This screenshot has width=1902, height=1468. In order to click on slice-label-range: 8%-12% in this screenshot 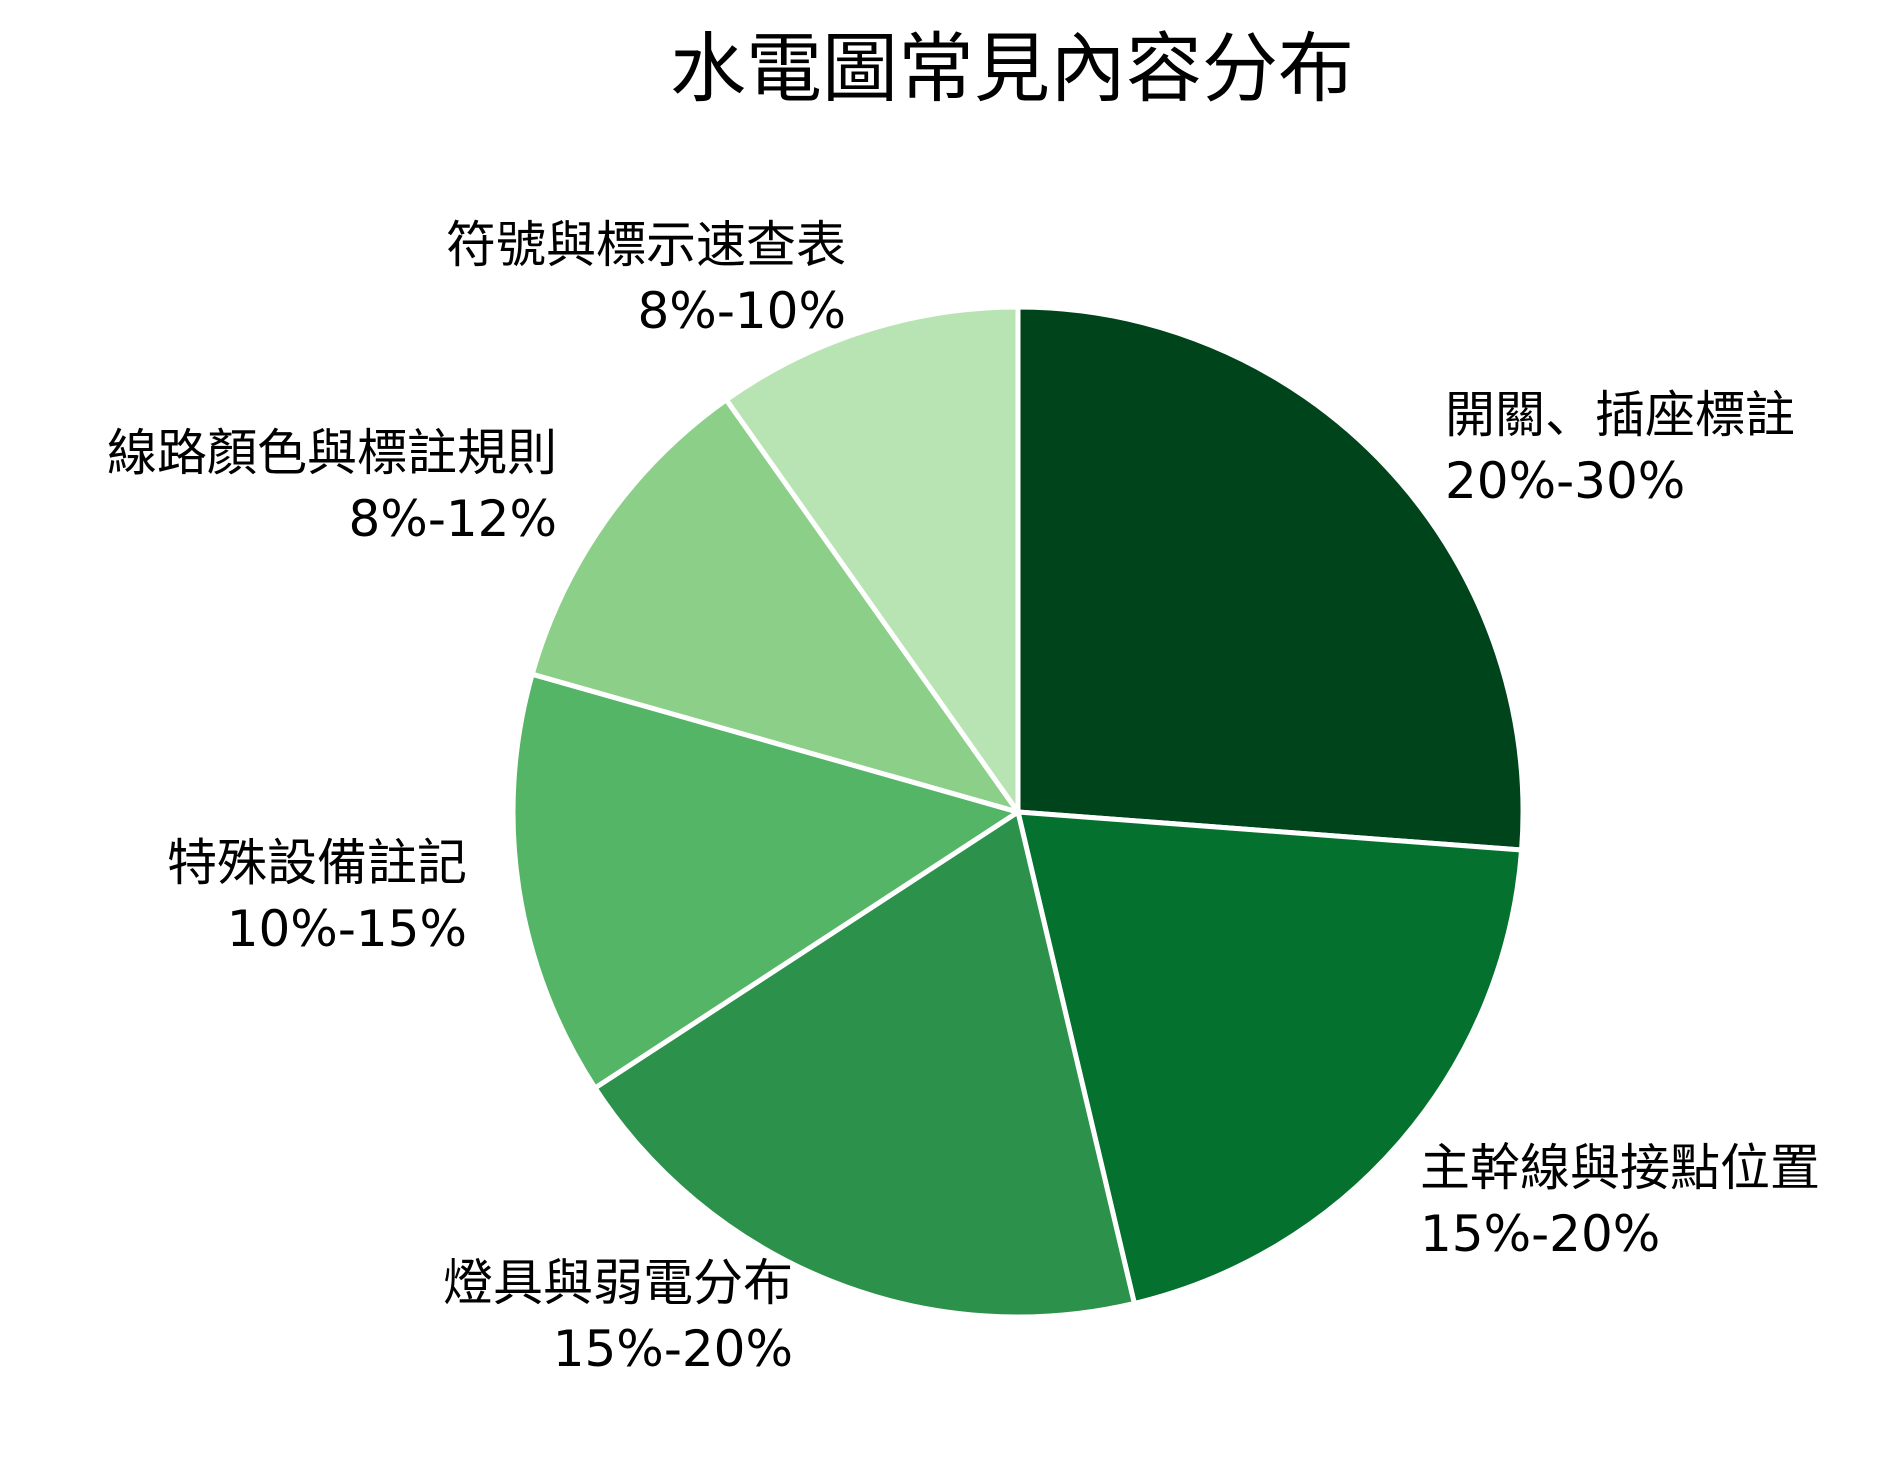, I will do `click(453, 519)`.